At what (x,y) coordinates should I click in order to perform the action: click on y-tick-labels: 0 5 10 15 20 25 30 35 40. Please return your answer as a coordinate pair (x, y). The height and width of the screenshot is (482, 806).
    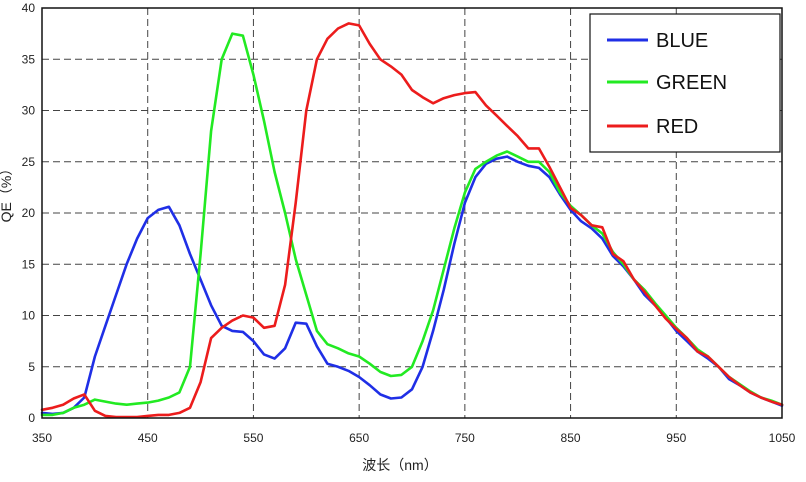
    Looking at the image, I should click on (29, 213).